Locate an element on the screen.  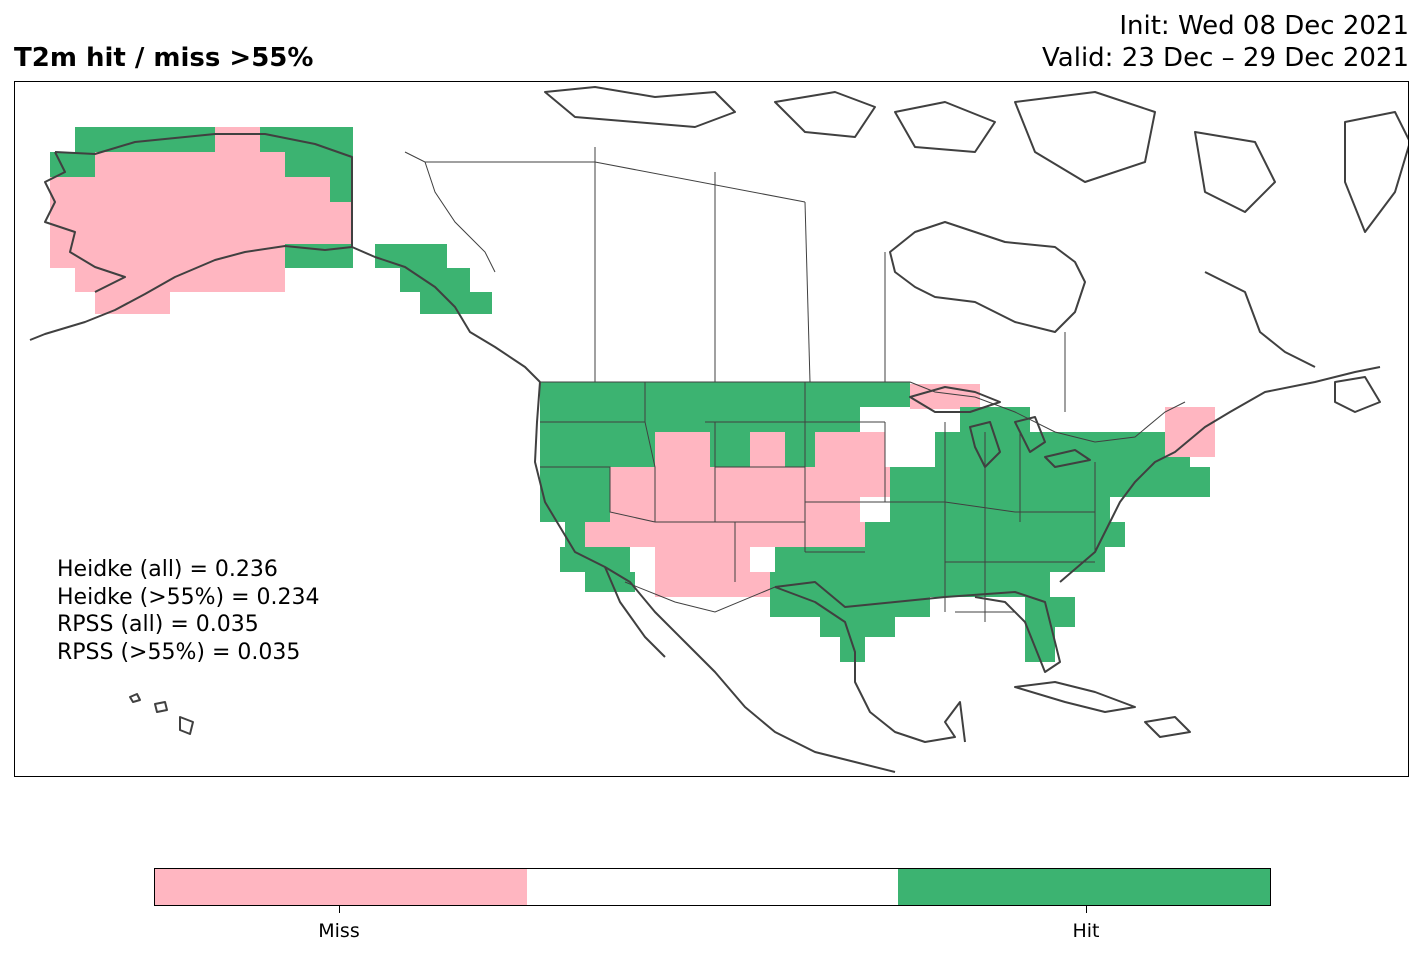
map-title: T2m hit / miss >55% is located at coordinates (164, 58).